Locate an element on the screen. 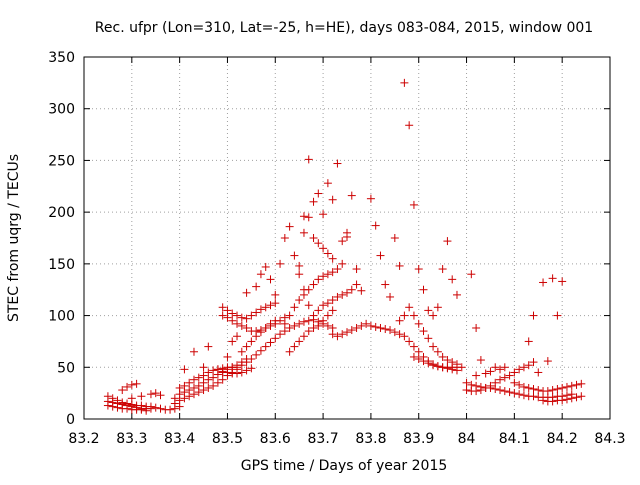 The height and width of the screenshot is (485, 640). y-axis-label: STEC from uqrg / TECUs is located at coordinates (14, 238).